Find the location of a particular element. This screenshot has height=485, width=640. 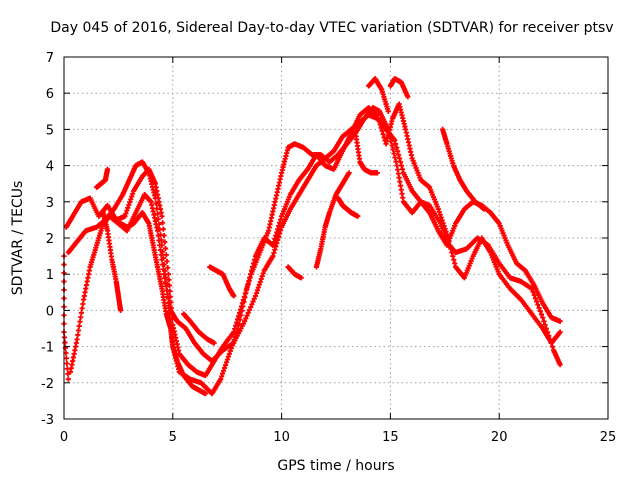

y-axis-title: SDTVAR / TECUs is located at coordinates (18, 238).